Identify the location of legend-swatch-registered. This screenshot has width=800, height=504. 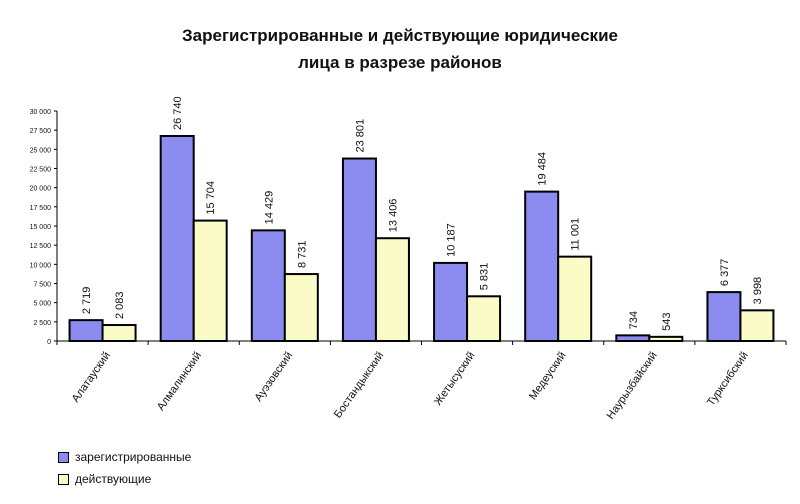
(63, 457).